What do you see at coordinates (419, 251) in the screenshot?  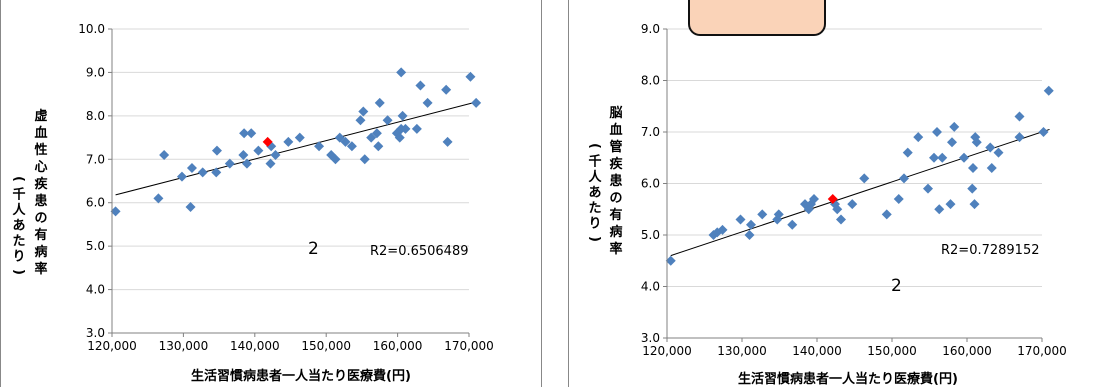 I see `r2-label: R2=0.6506489` at bounding box center [419, 251].